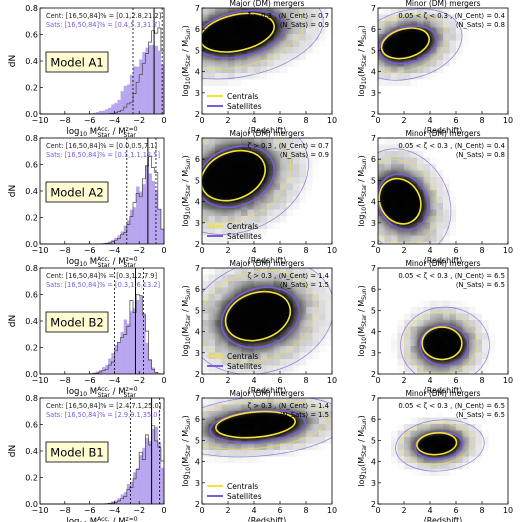  I want to click on satellite-count-text: ⟨N_Sats⟩ = 0.9, so click(304, 25).